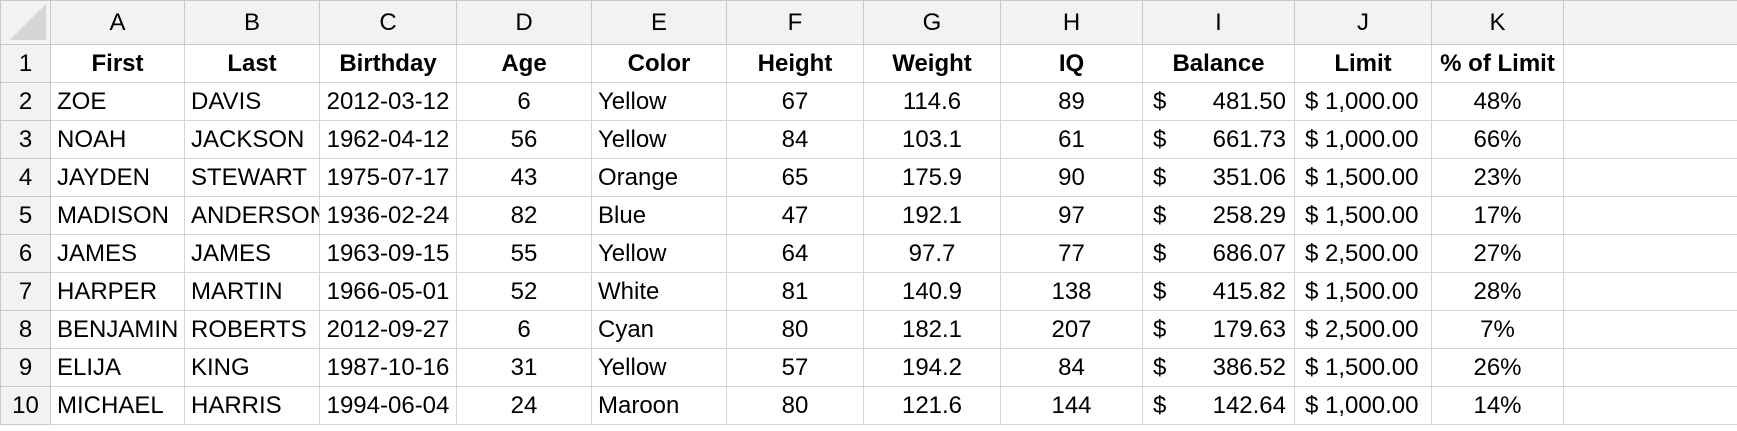  Describe the element at coordinates (795, 177) in the screenshot. I see `cell-height: 65` at that location.